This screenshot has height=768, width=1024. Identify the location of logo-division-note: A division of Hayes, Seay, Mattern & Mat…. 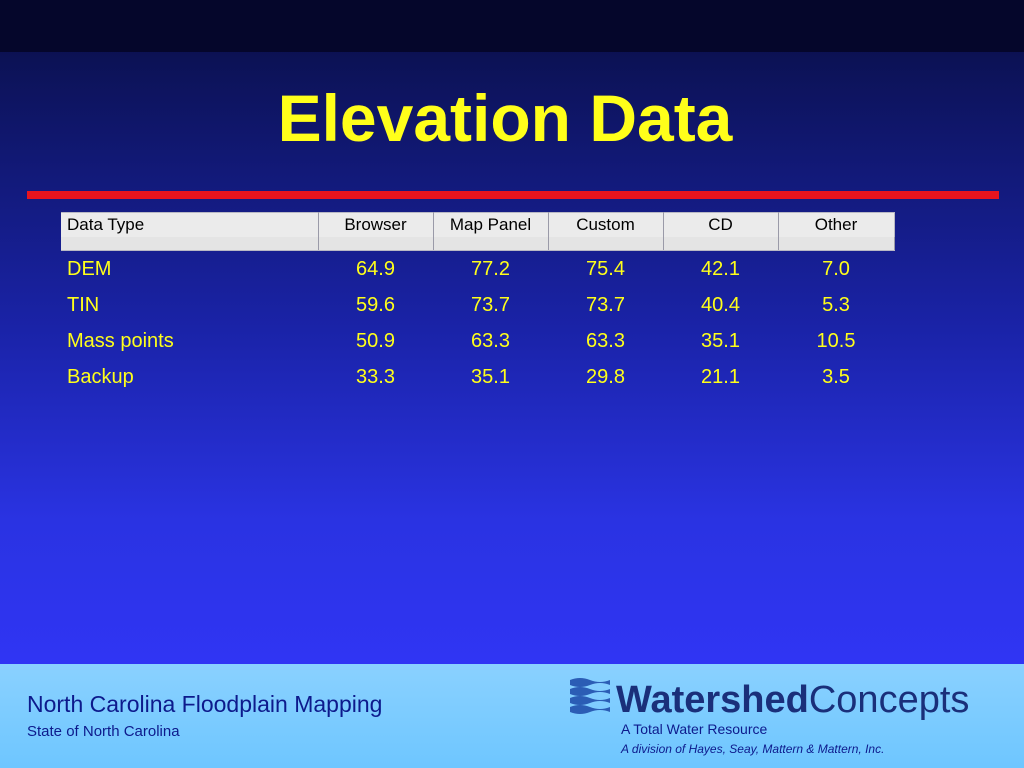
(753, 749).